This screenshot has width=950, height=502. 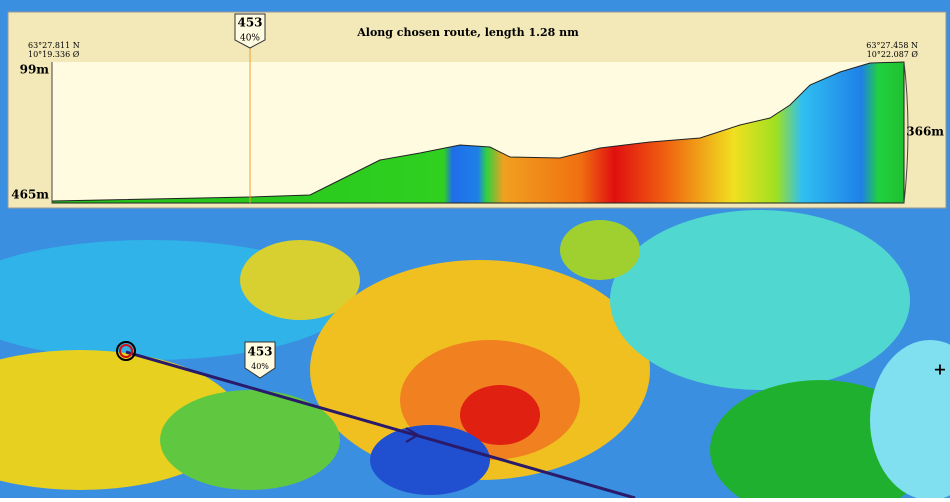 What do you see at coordinates (35, 70) in the screenshot?
I see `top-label: 99m` at bounding box center [35, 70].